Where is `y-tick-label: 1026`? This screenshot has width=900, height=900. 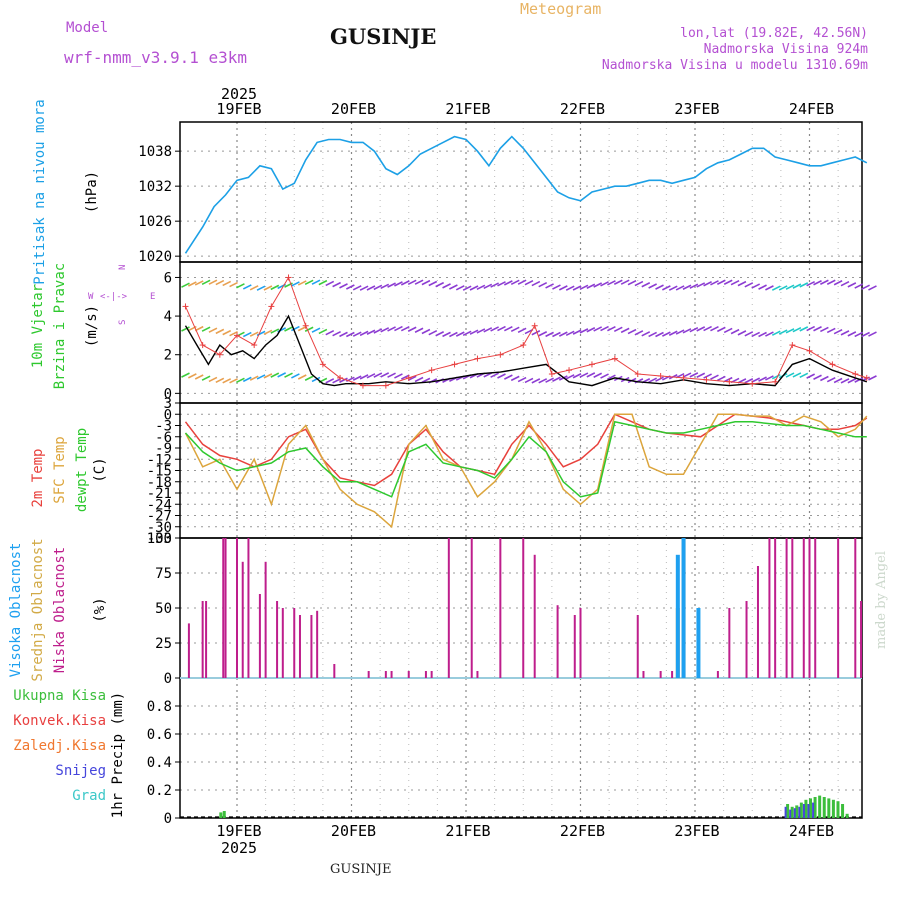 y-tick-label: 1026 is located at coordinates (155, 222).